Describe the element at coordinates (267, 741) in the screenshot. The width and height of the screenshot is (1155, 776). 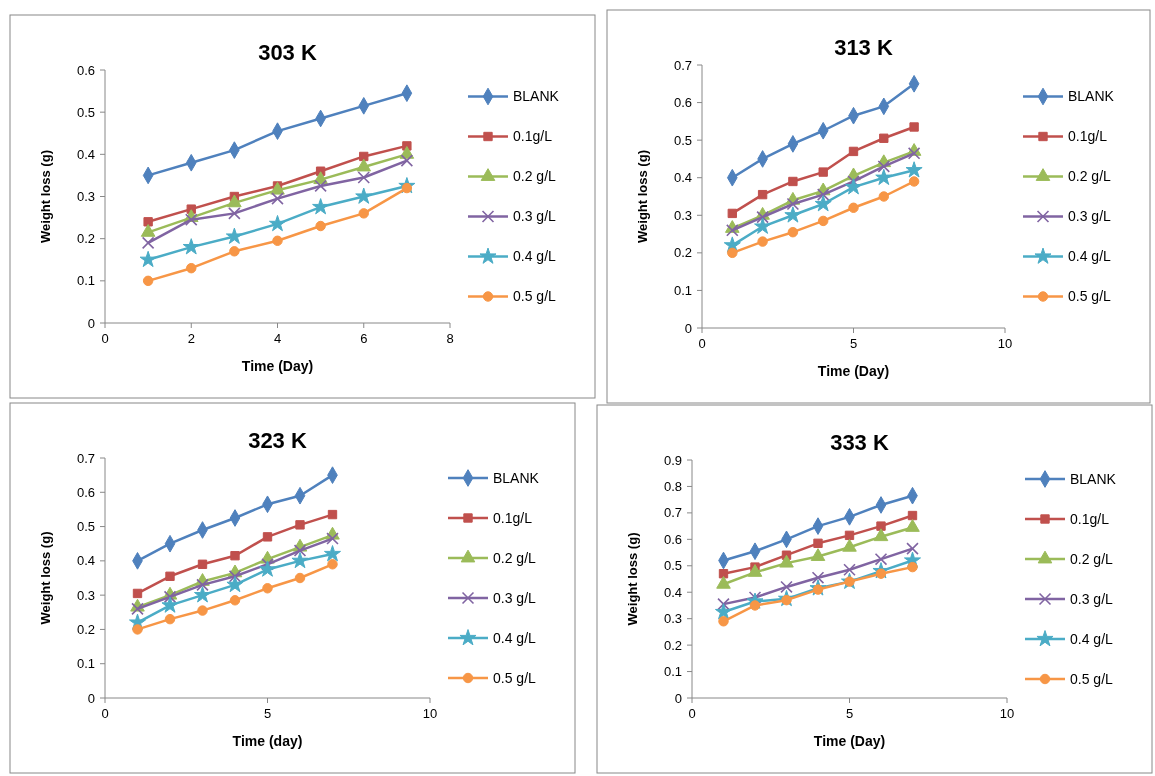
I see `x-axis-title: Time (day)` at that location.